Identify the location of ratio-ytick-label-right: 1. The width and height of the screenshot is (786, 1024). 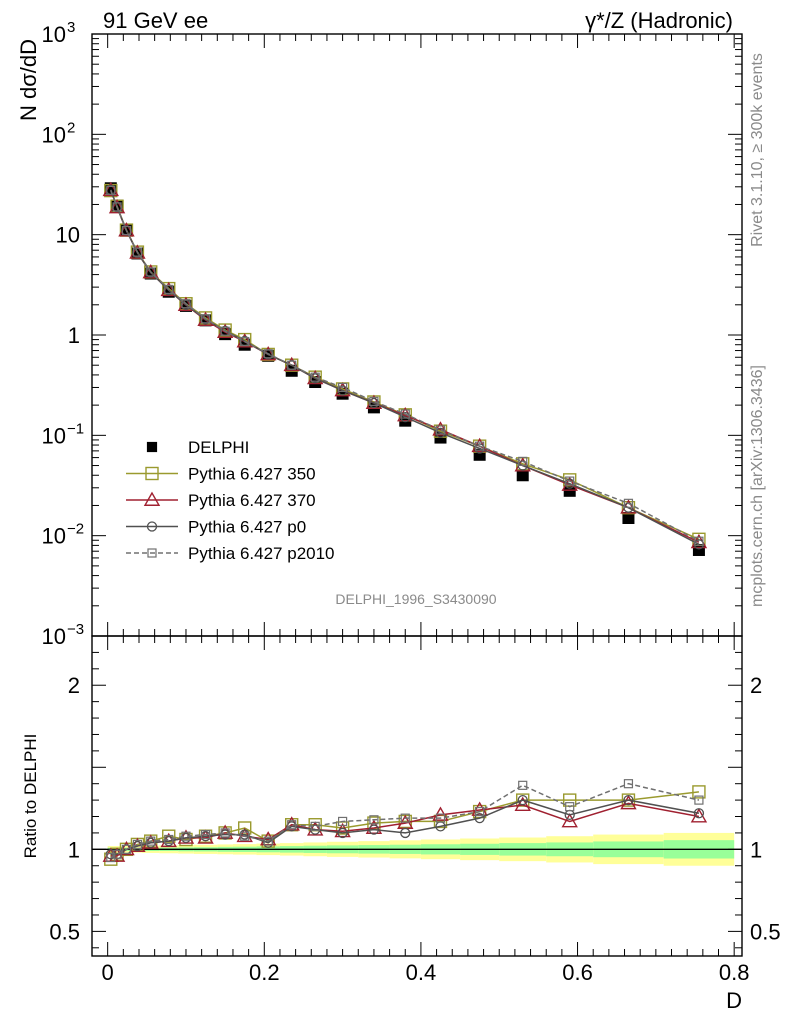
(756, 849).